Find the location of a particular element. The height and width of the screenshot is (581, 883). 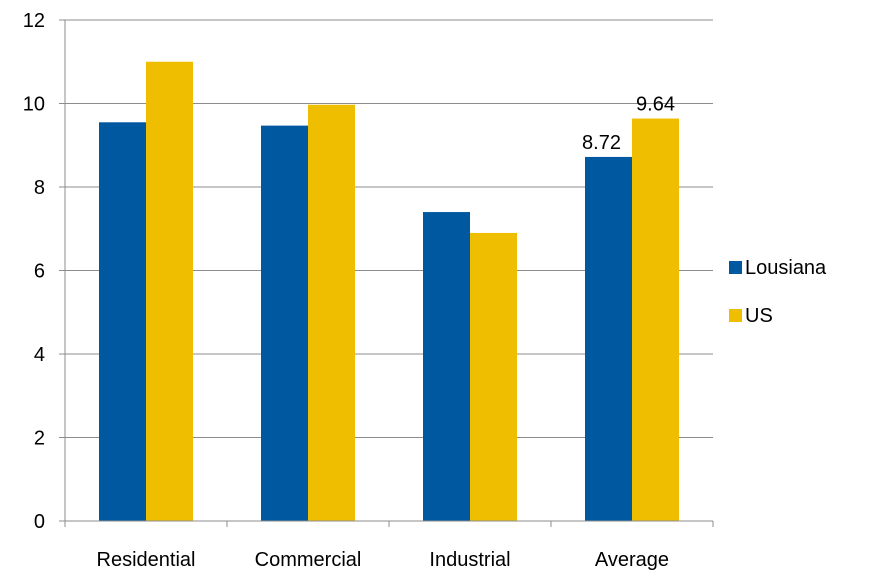

y-tick-label: 12 is located at coordinates (34, 21).